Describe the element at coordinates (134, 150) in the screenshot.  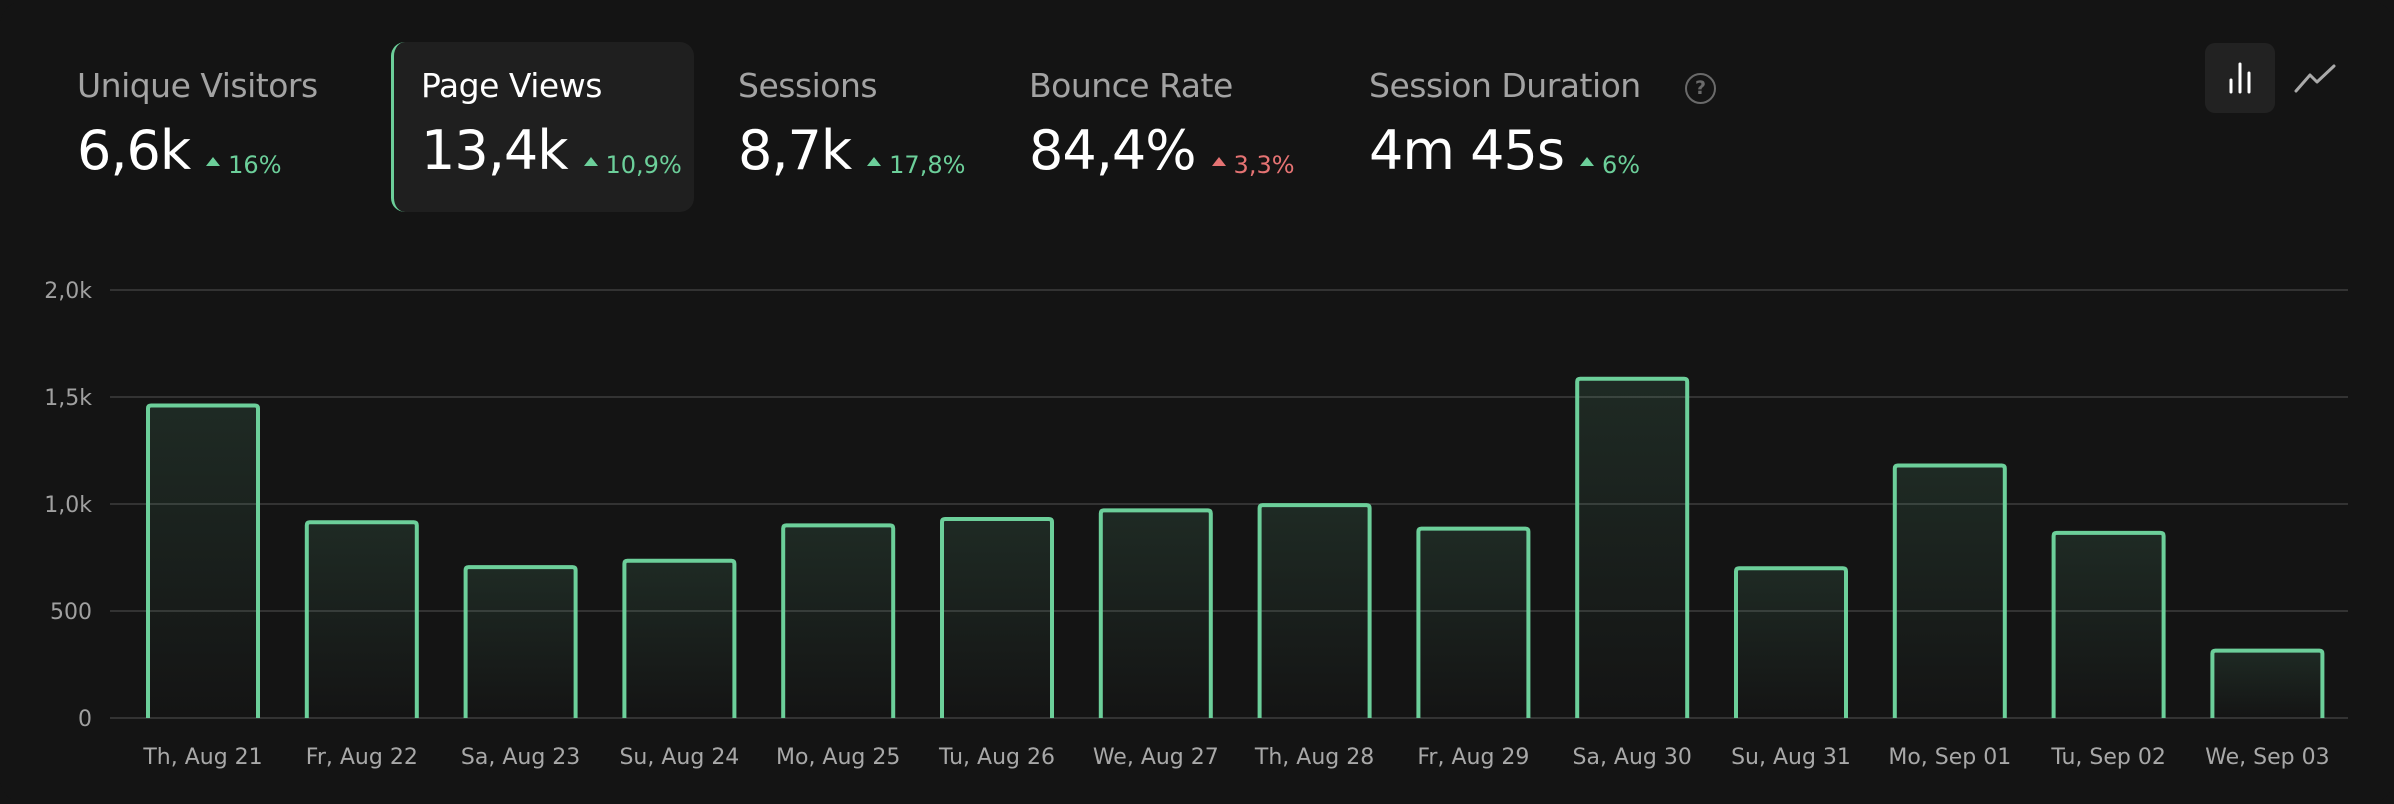
I see `metric-value: 6,6k` at that location.